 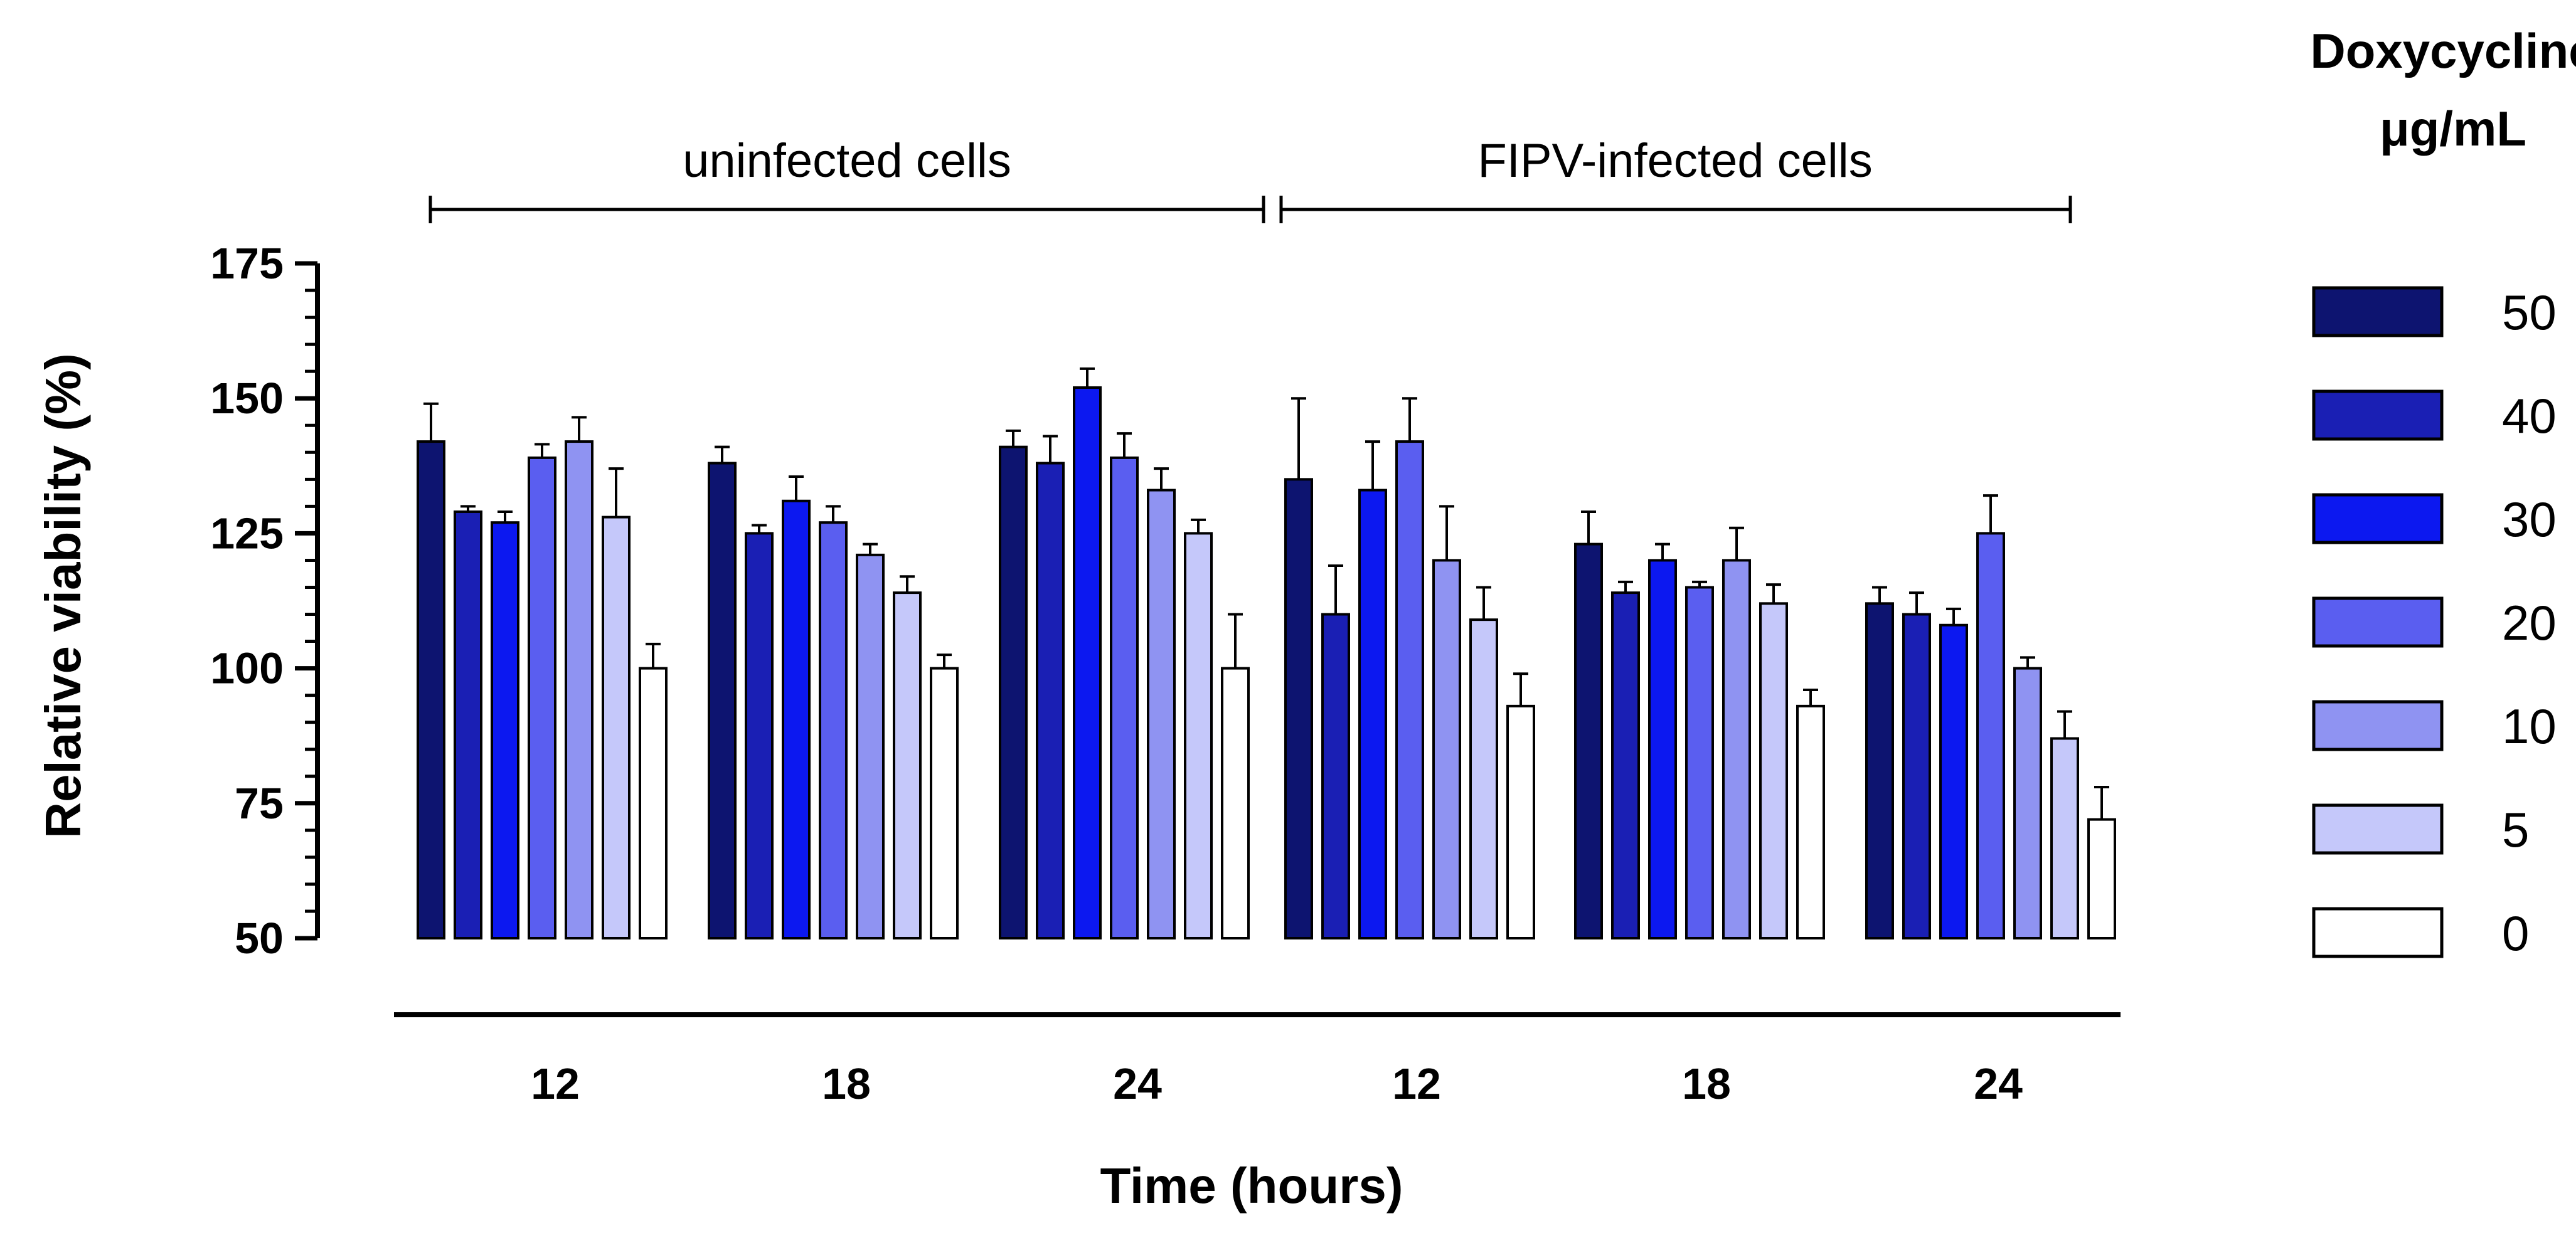 I want to click on y-tick-label: 175, so click(x=247, y=263).